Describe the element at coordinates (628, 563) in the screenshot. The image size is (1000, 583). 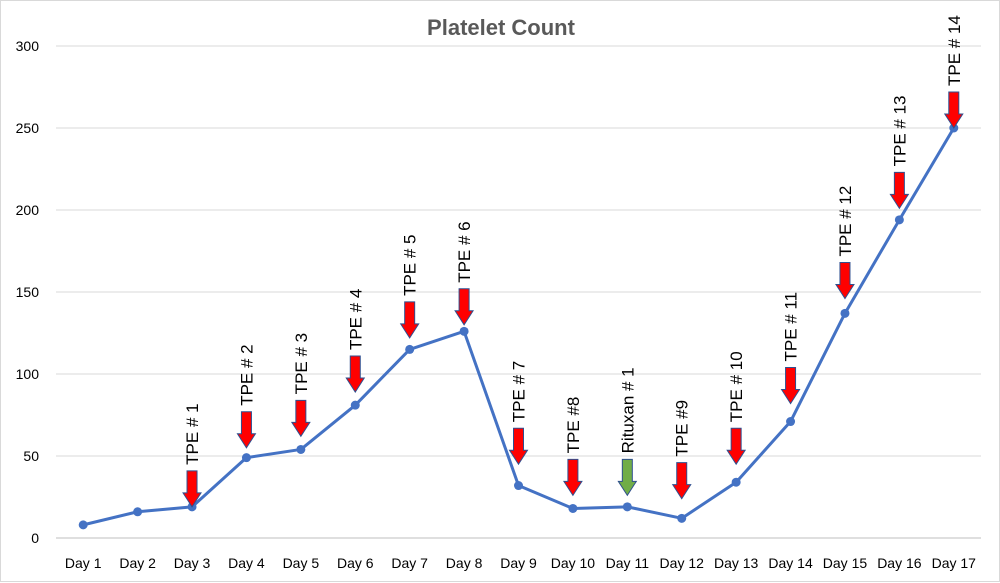
I see `x-tick-label: Day 11` at that location.